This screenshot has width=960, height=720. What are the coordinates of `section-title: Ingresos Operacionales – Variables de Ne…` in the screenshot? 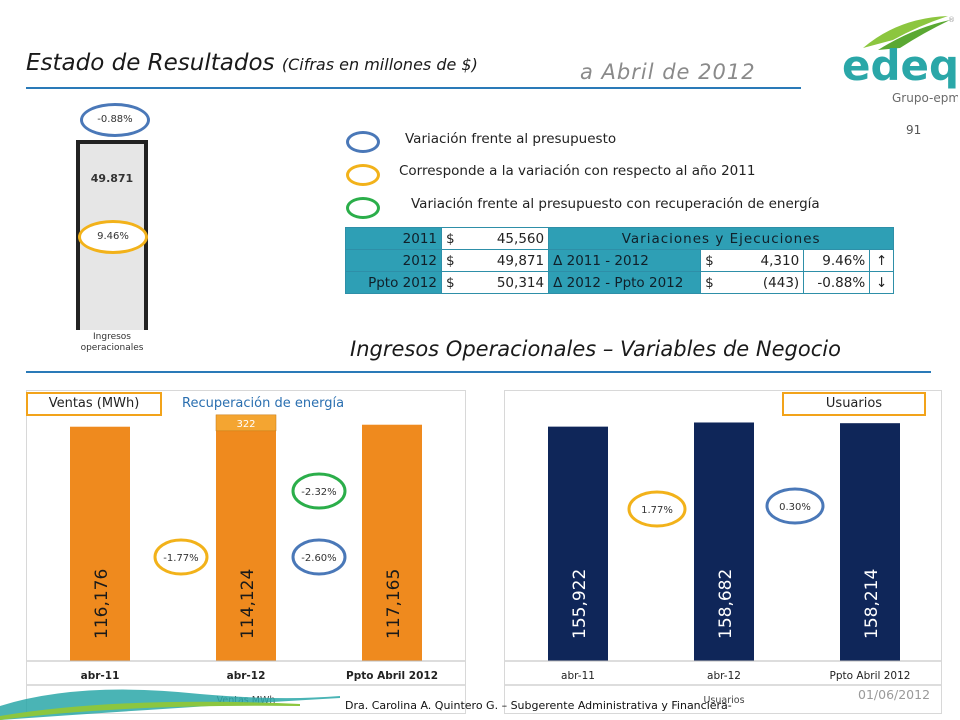 It's located at (595, 349).